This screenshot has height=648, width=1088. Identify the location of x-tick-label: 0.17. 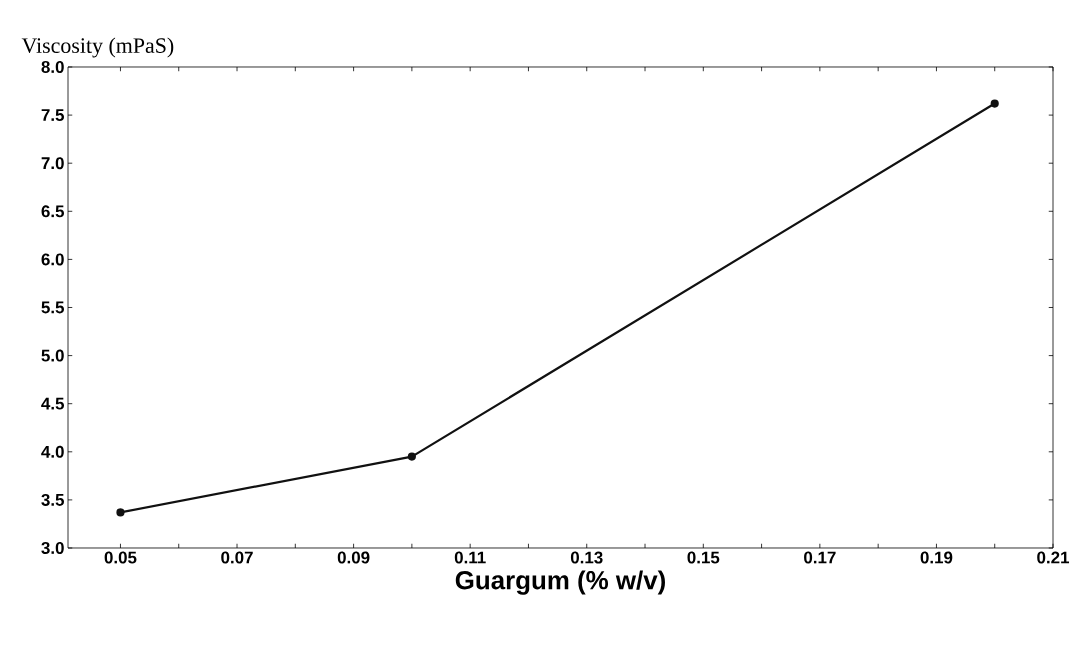
(820, 557).